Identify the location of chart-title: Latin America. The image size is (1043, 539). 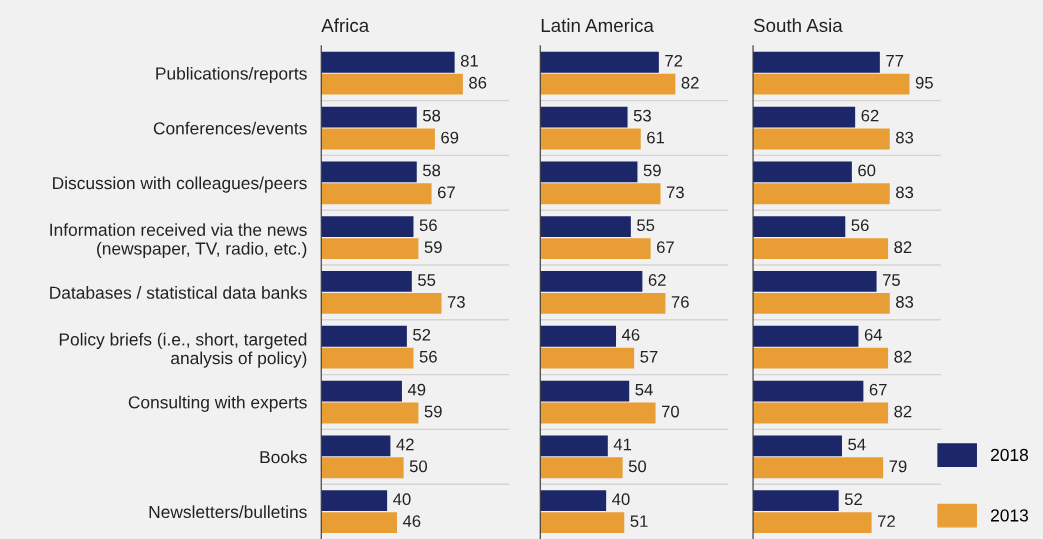
(597, 25).